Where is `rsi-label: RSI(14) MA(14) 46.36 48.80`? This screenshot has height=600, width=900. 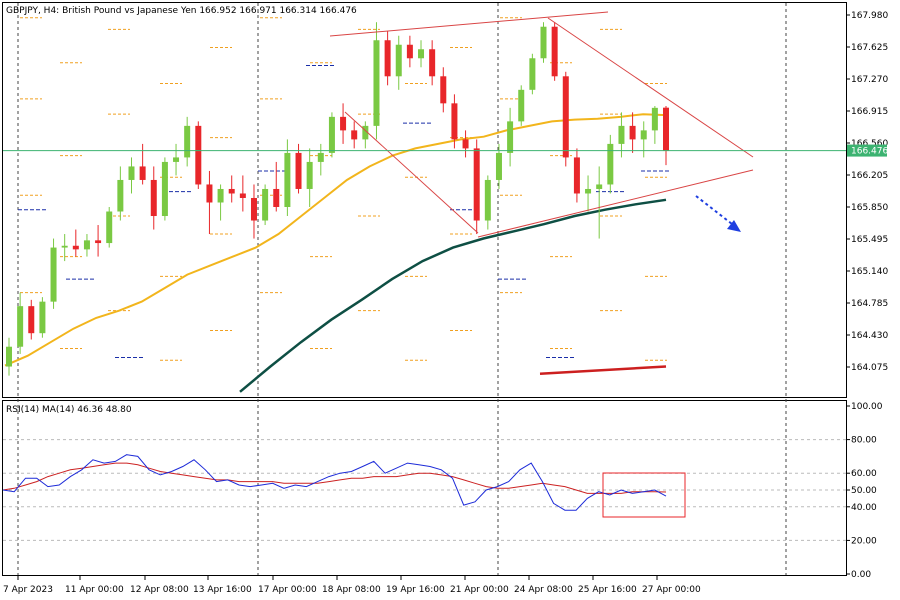
rsi-label: RSI(14) MA(14) 46.36 48.80 is located at coordinates (69, 410).